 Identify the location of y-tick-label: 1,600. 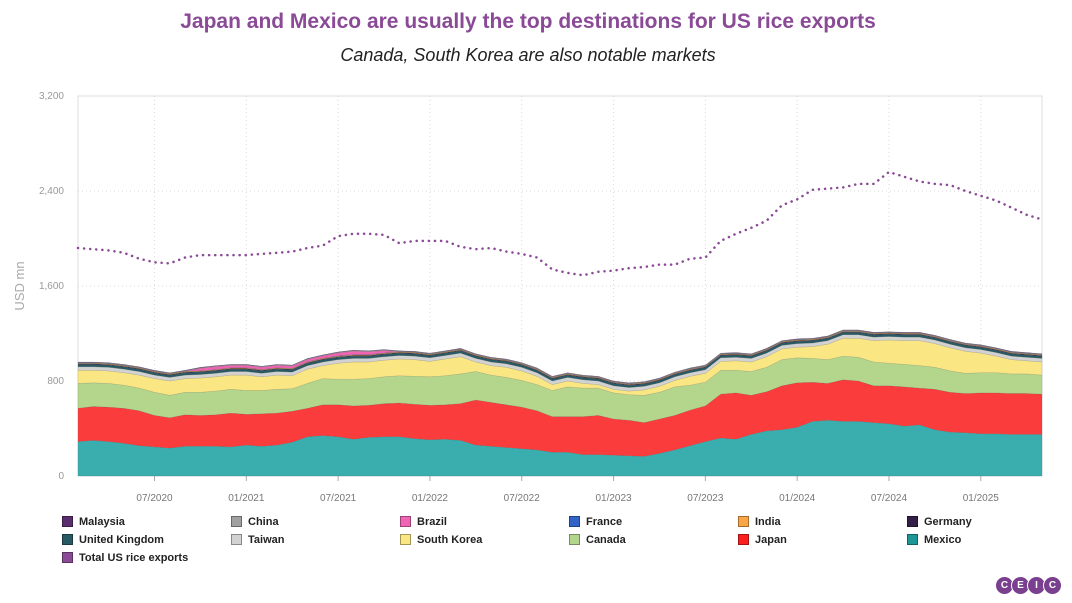
(51, 286).